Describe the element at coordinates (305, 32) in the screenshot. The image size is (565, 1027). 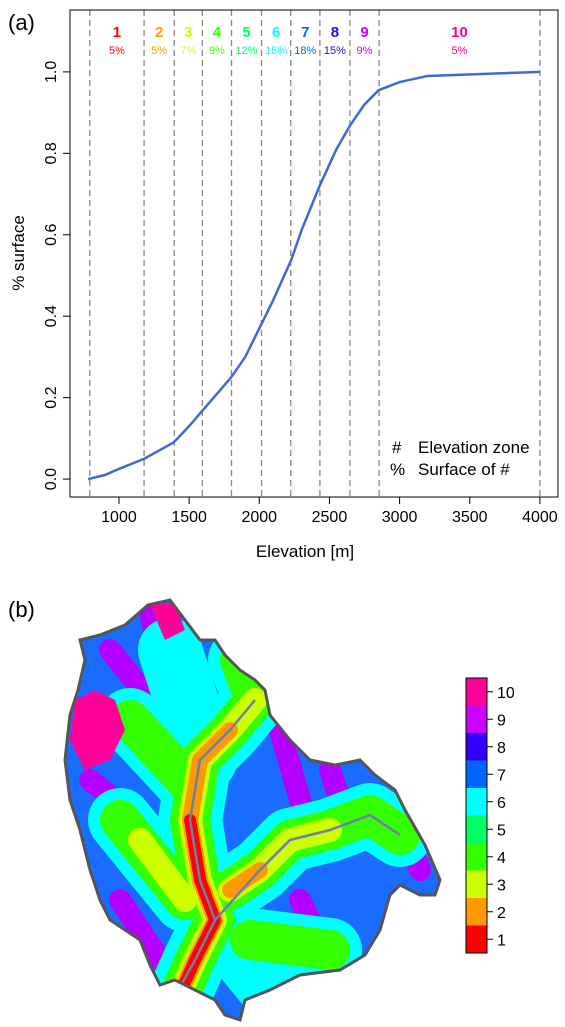
I see `zone-label: 7` at that location.